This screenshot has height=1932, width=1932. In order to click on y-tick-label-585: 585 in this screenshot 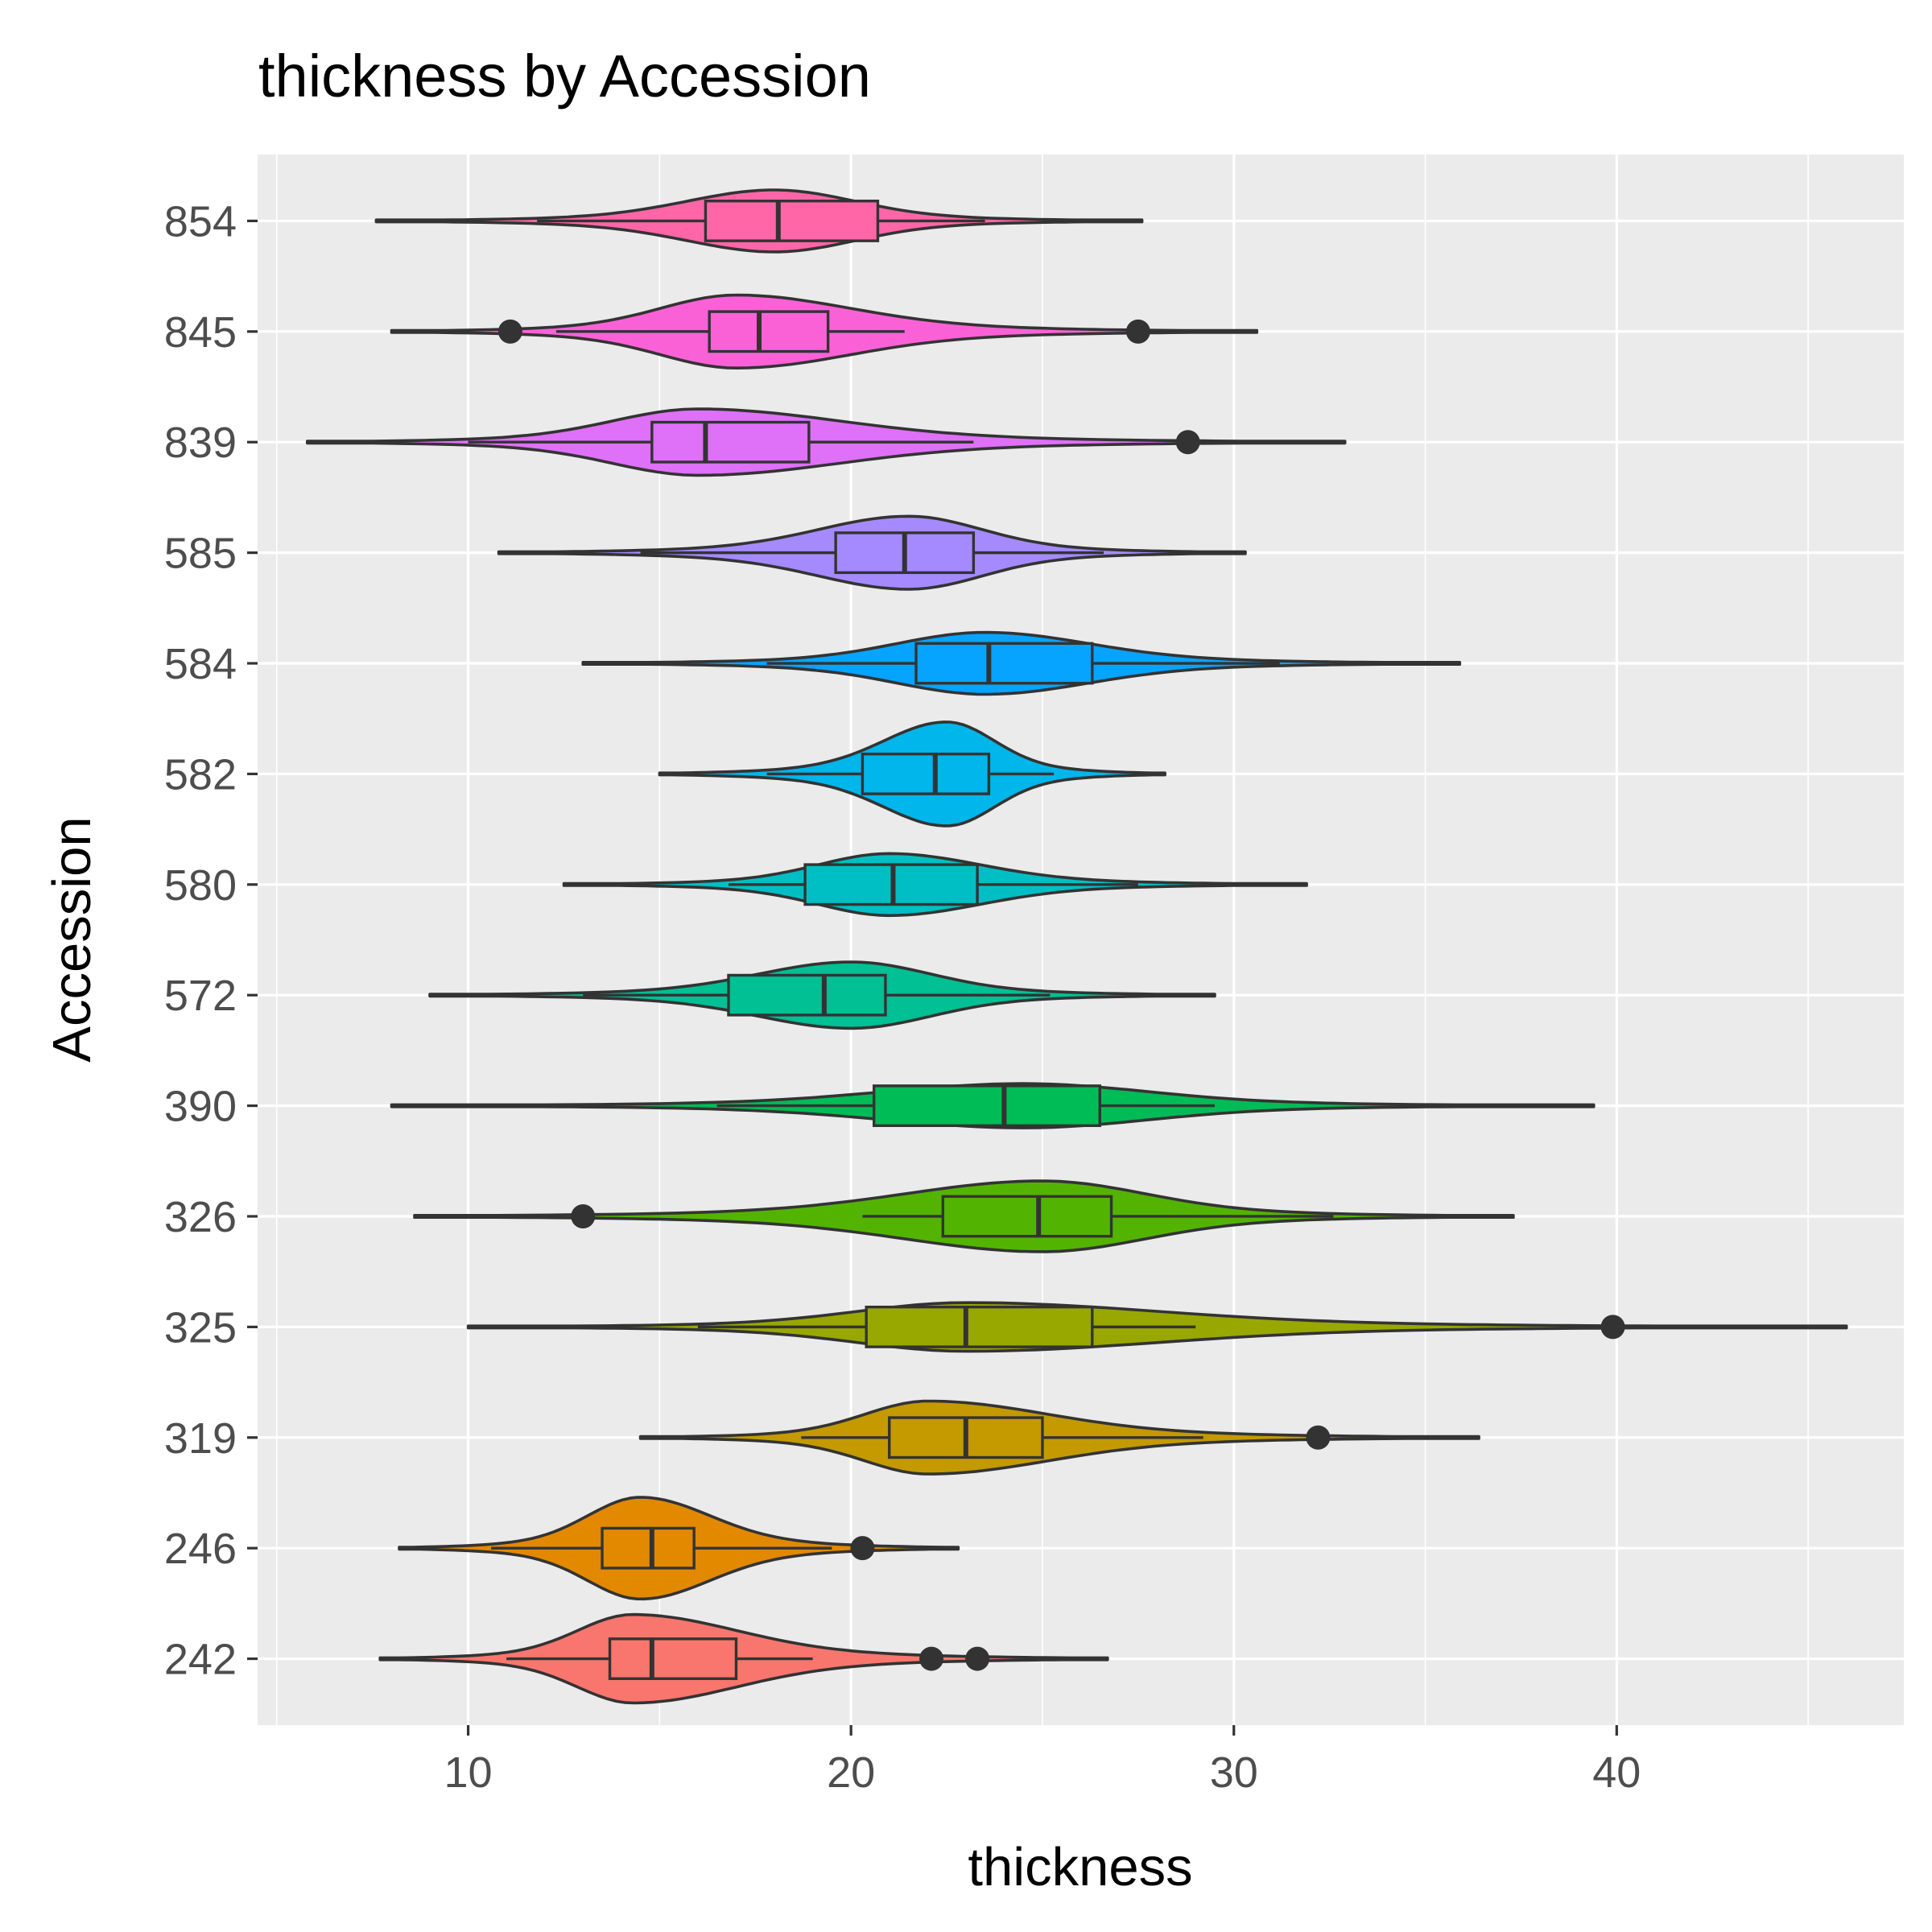, I will do `click(200, 554)`.